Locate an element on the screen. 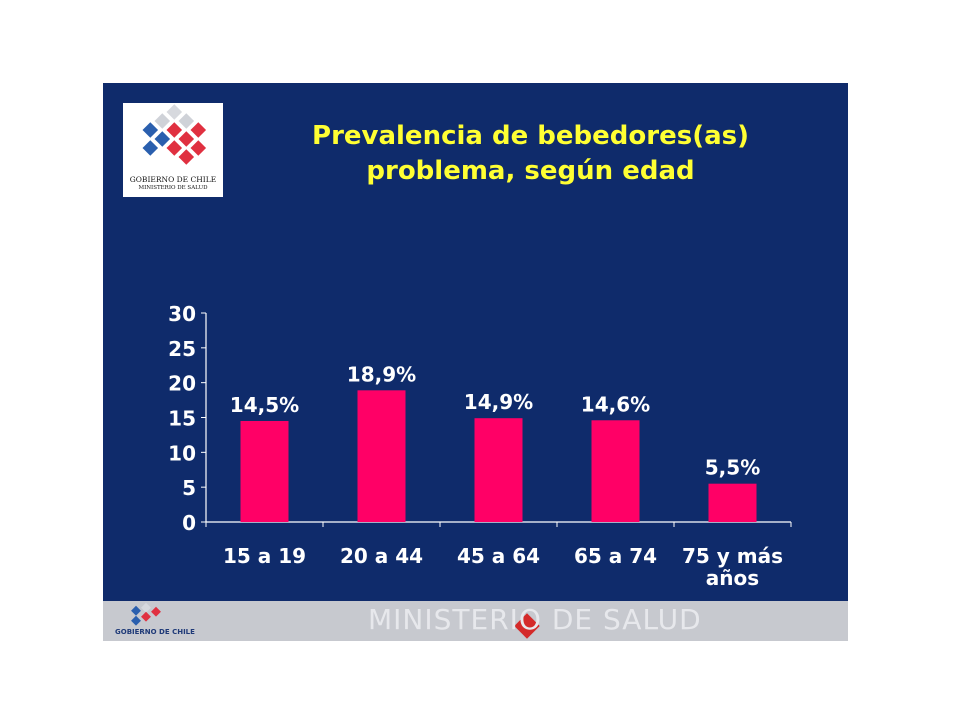  chart-title-line1: Prevalencia de bebedores(as) is located at coordinates (530, 136).